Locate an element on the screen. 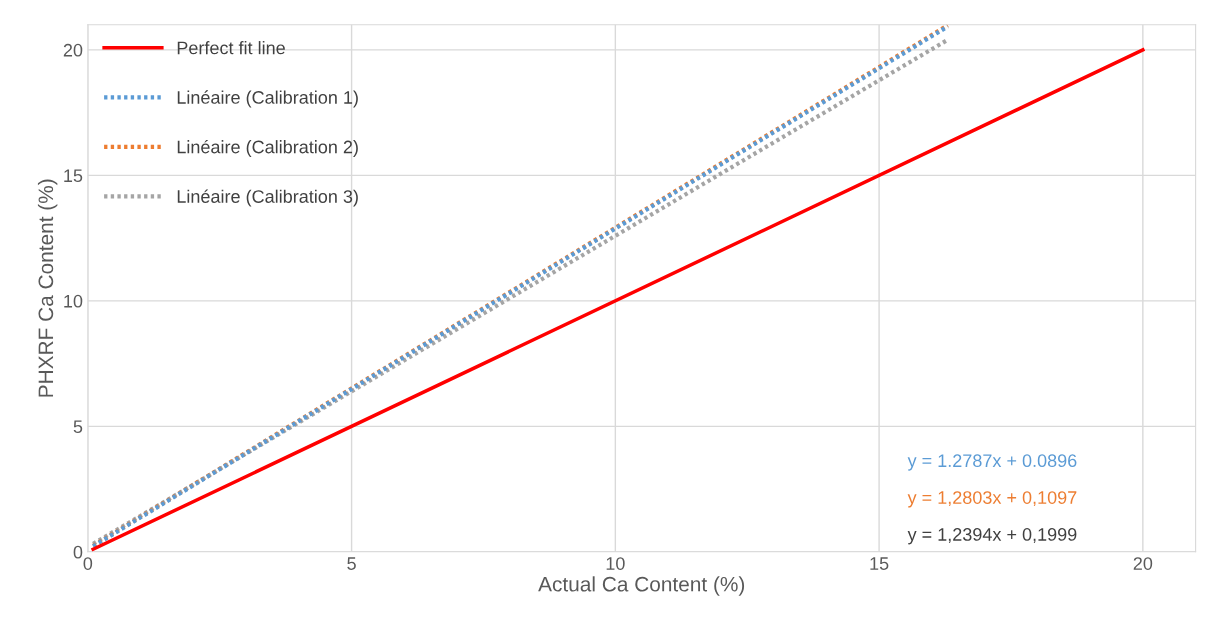  legend-label: Linéaire (Calibration 3) is located at coordinates (267, 198).